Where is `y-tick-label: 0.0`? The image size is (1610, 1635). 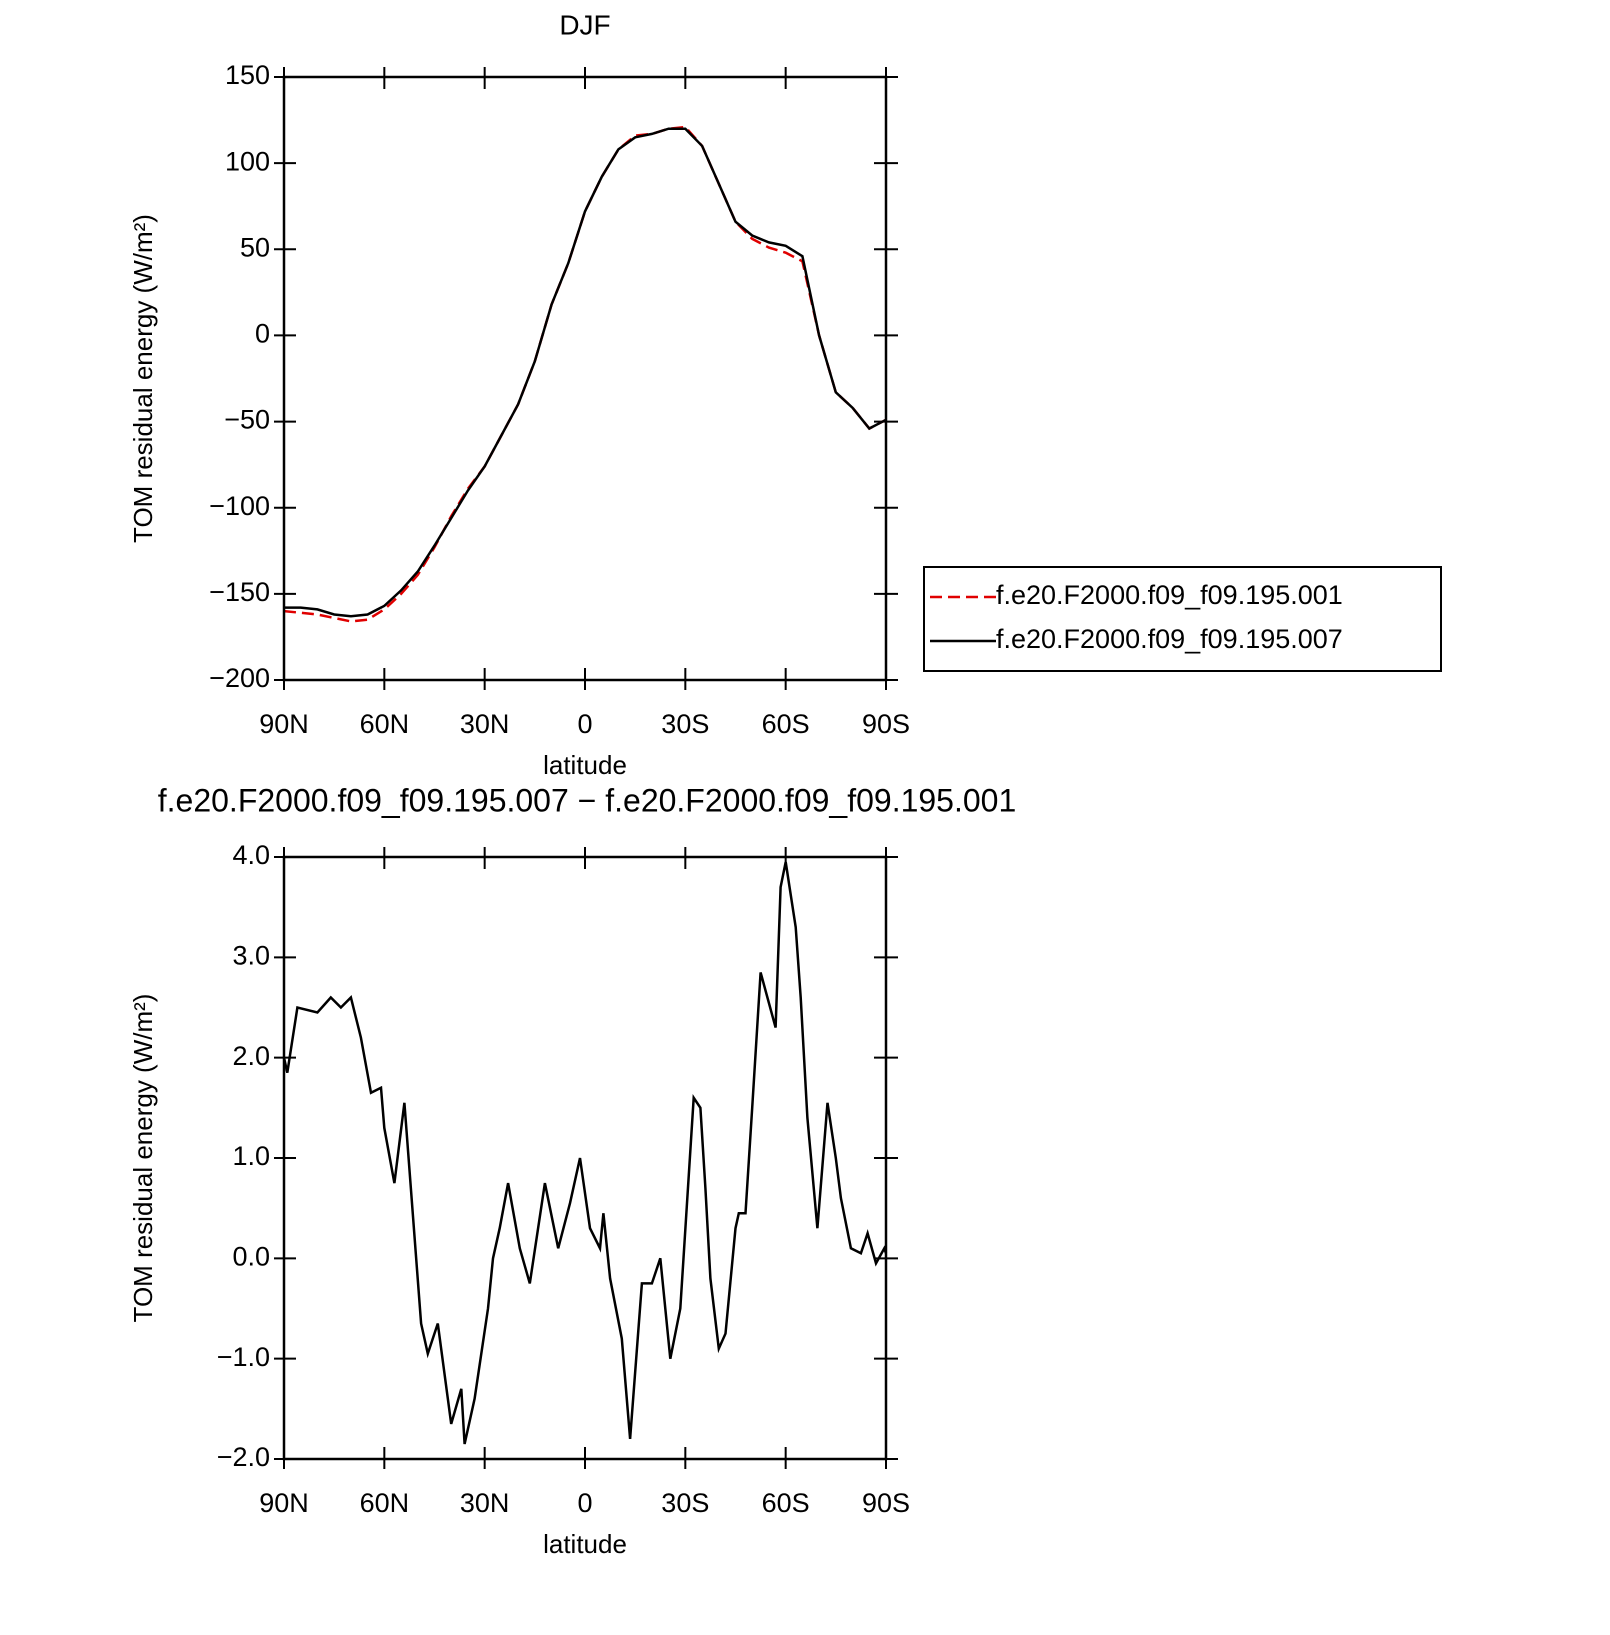 y-tick-label: 0.0 is located at coordinates (251, 1256).